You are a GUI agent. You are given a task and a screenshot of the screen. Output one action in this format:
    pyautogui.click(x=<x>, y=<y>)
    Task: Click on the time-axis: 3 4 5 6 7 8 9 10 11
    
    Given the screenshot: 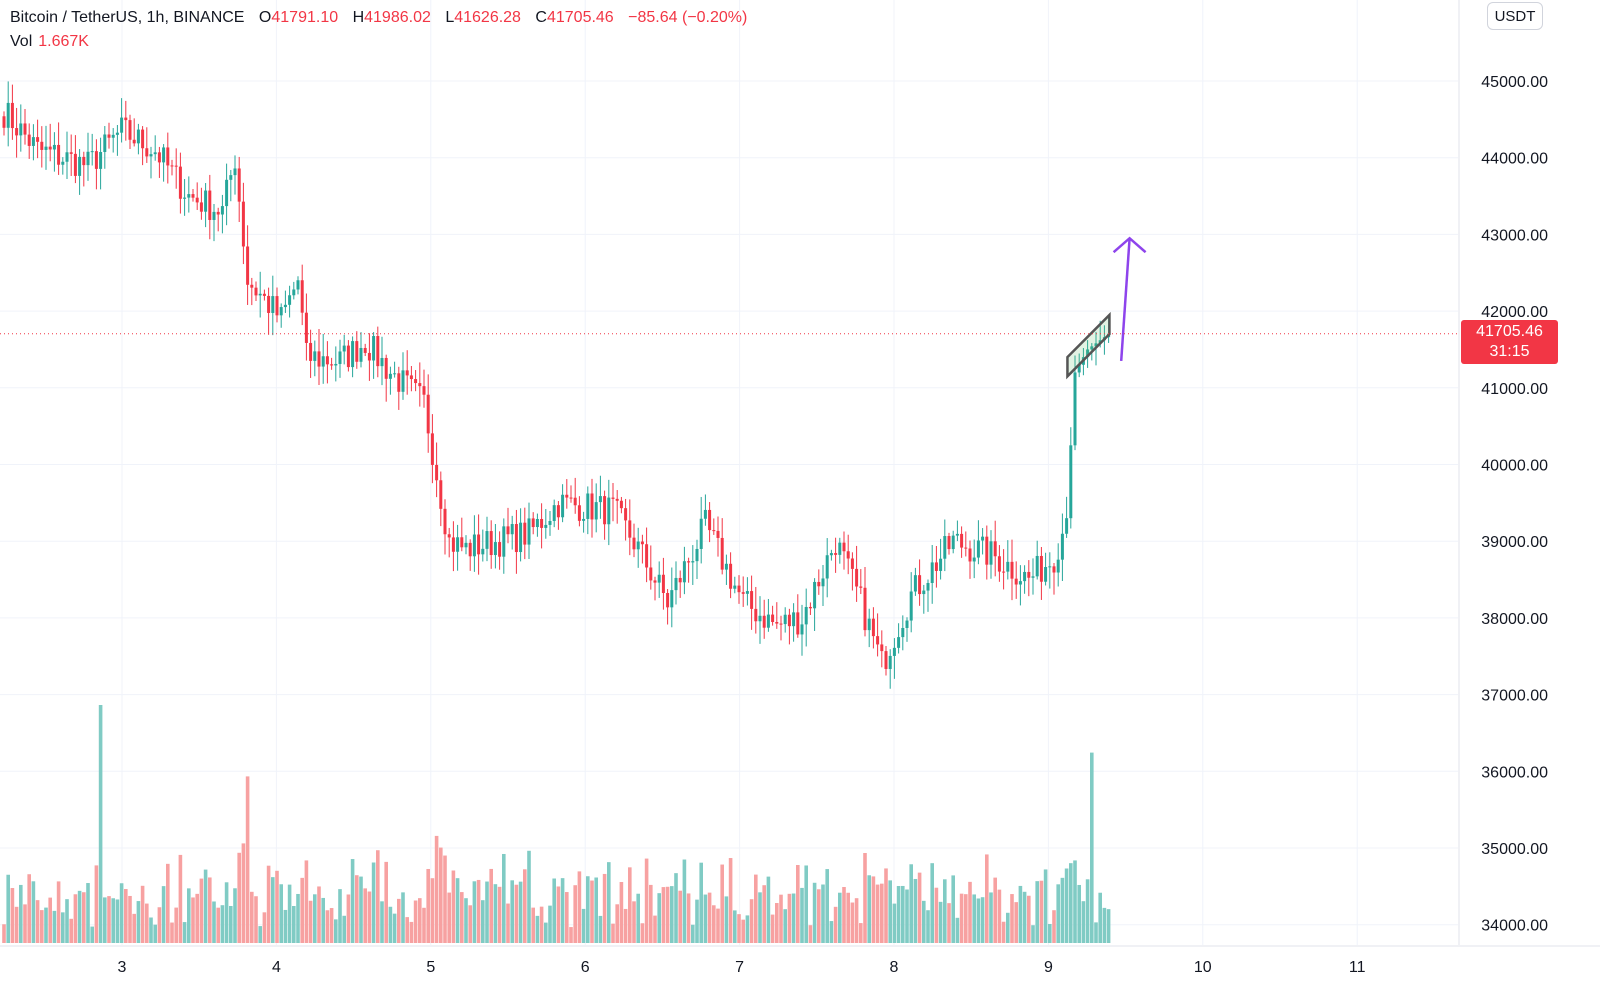 What is the action you would take?
    pyautogui.click(x=800, y=960)
    